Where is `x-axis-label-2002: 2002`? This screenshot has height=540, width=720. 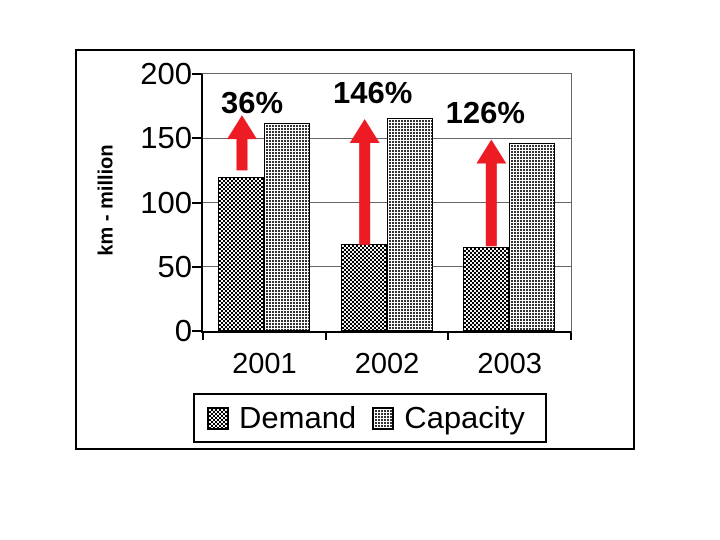 x-axis-label-2002: 2002 is located at coordinates (387, 364).